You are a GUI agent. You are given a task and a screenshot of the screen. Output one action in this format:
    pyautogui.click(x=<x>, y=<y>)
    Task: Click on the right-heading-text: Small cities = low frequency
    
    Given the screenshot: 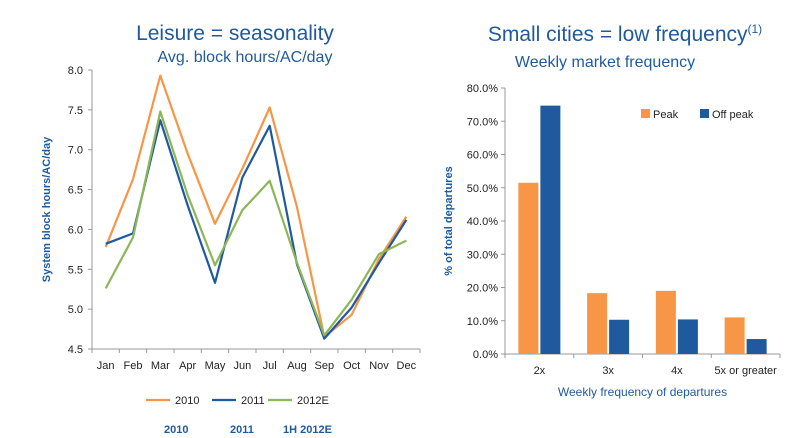 What is the action you would take?
    pyautogui.click(x=617, y=34)
    